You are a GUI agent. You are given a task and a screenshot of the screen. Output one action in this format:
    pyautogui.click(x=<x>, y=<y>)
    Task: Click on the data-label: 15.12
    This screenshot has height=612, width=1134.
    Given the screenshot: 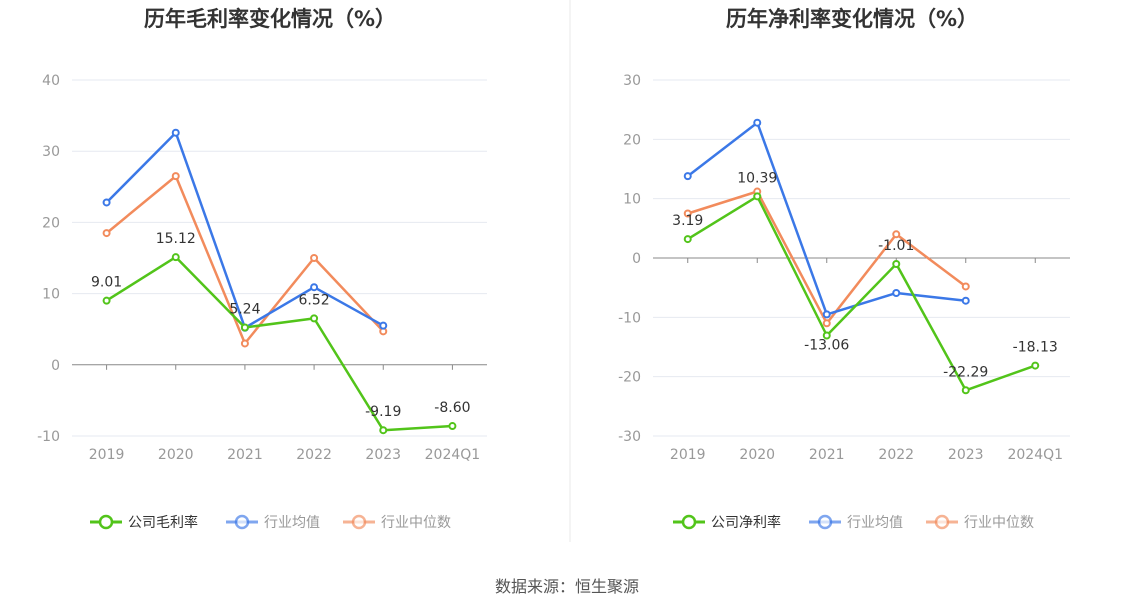 What is the action you would take?
    pyautogui.click(x=176, y=239)
    